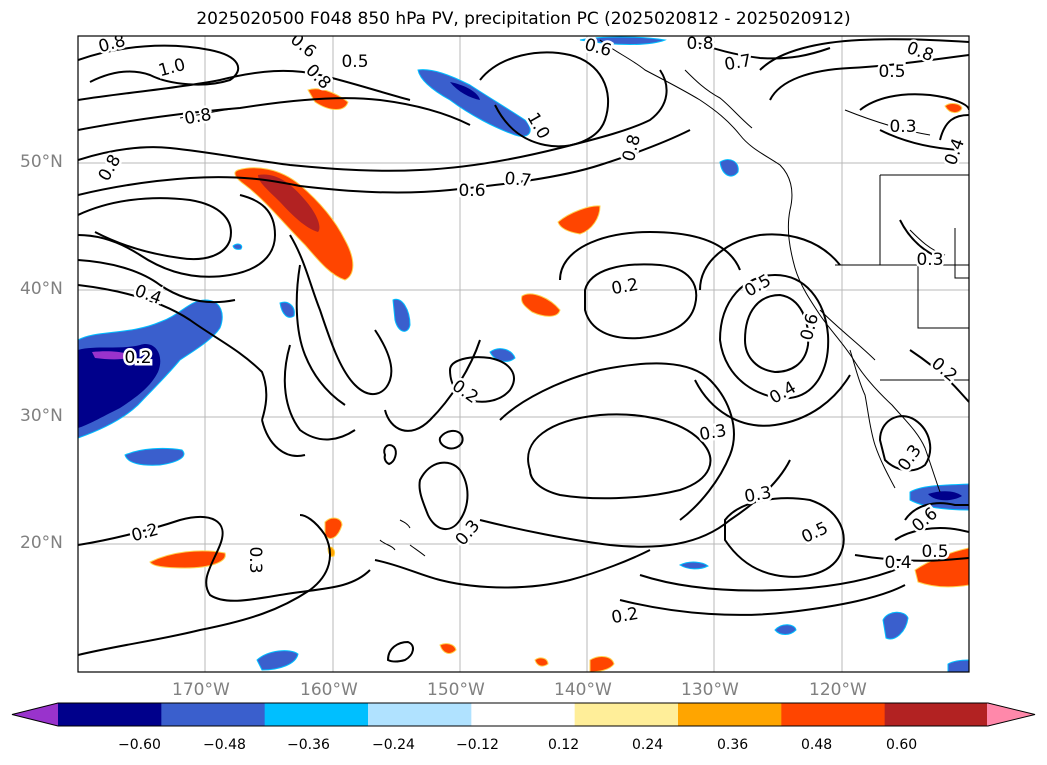 The image size is (1047, 765). What do you see at coordinates (733, 745) in the screenshot?
I see `colorbar-tick-label: 0.36` at bounding box center [733, 745].